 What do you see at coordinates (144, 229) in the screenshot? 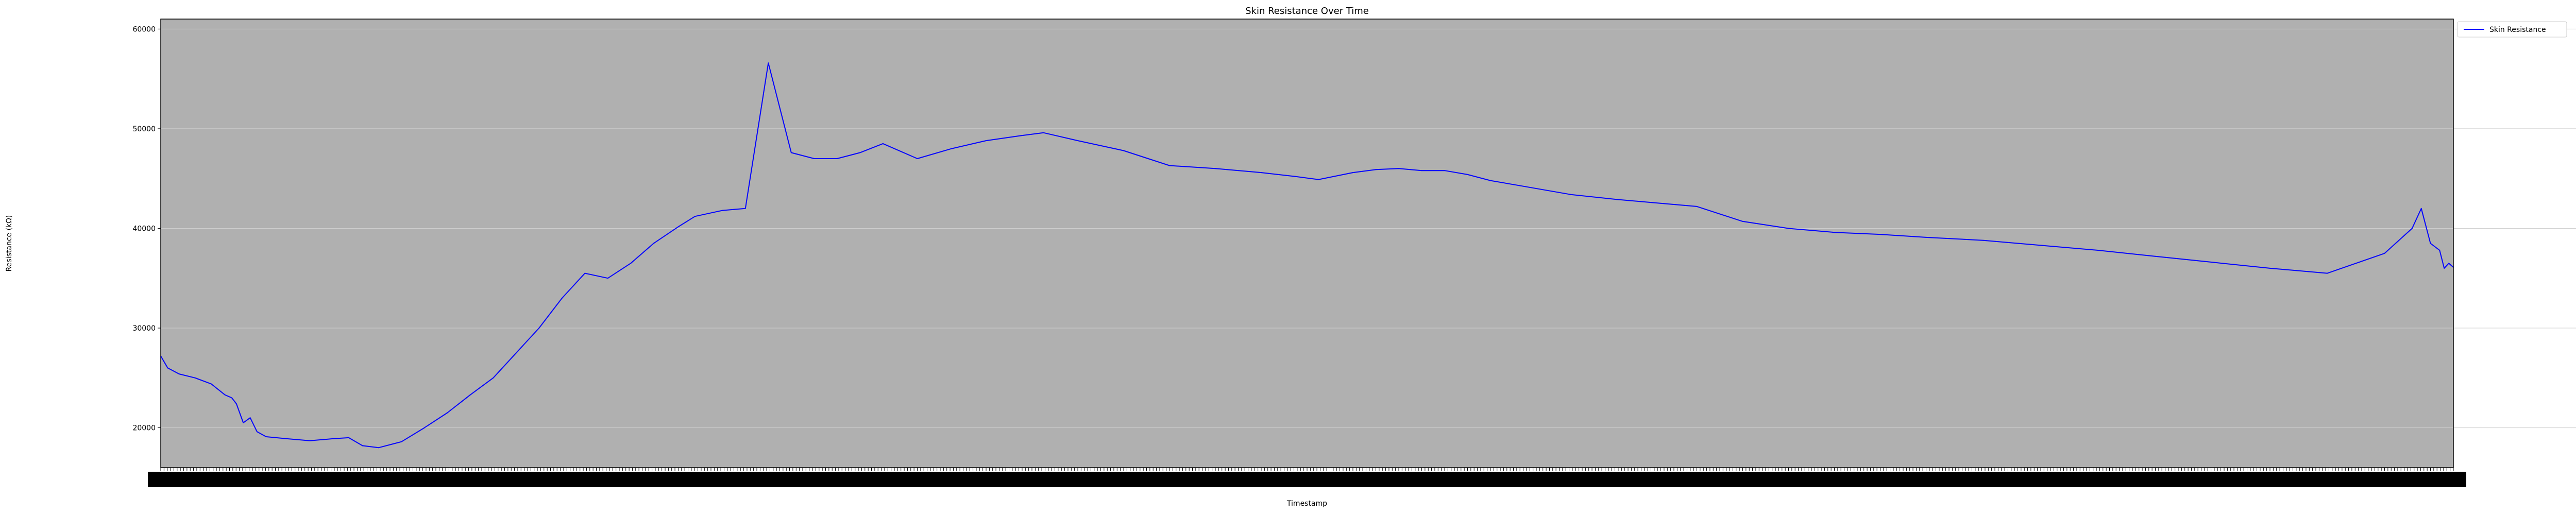
I see `y-tick-label: 40000` at bounding box center [144, 229].